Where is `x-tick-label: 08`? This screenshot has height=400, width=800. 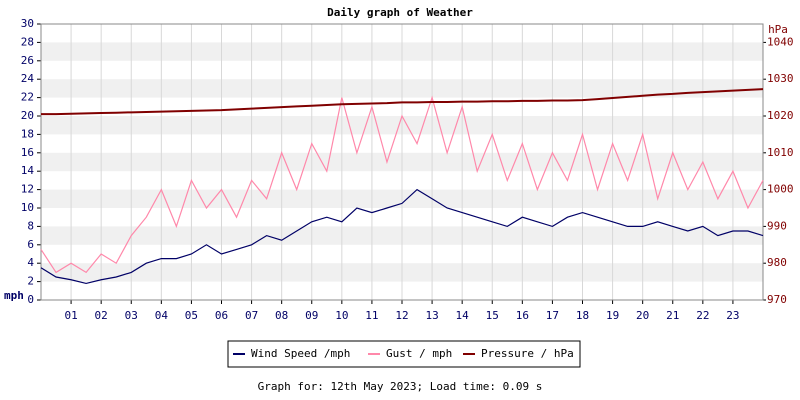 x-tick-label: 08 is located at coordinates (281, 315).